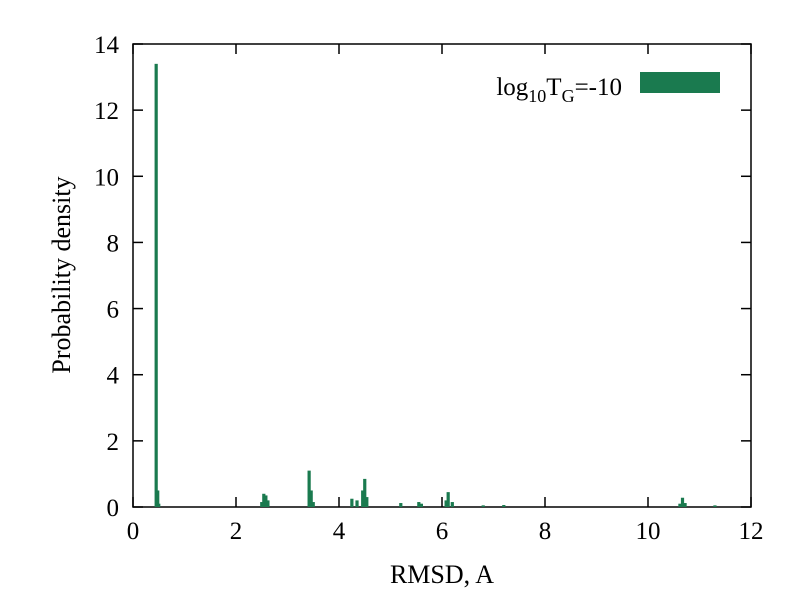 This screenshot has width=800, height=600. What do you see at coordinates (133, 531) in the screenshot?
I see `x-tick-label: 0` at bounding box center [133, 531].